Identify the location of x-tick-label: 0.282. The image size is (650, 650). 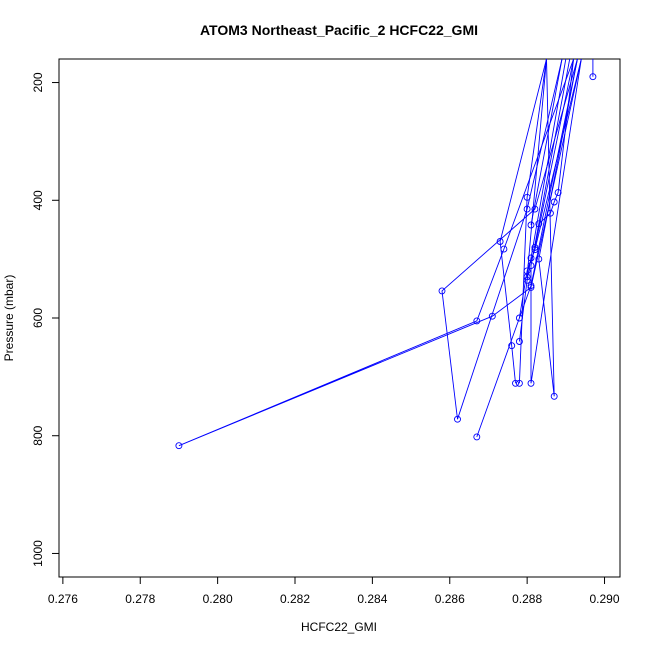
(295, 599).